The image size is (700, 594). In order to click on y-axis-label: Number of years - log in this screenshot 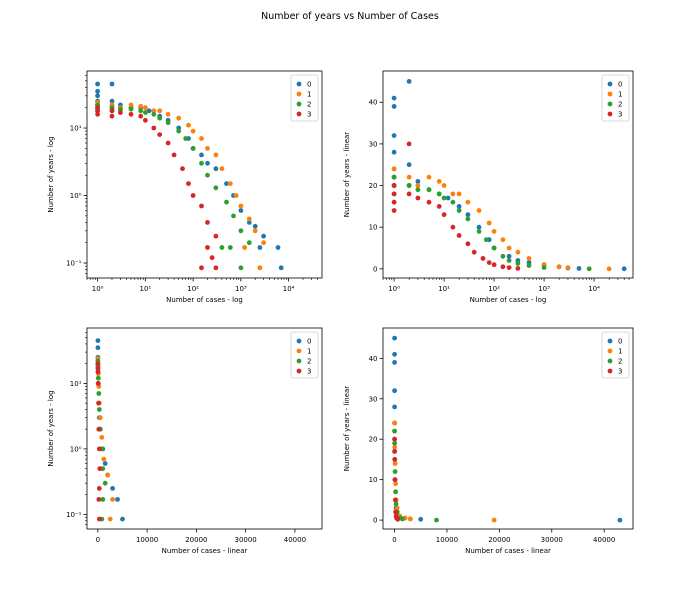, I will do `click(51, 174)`.